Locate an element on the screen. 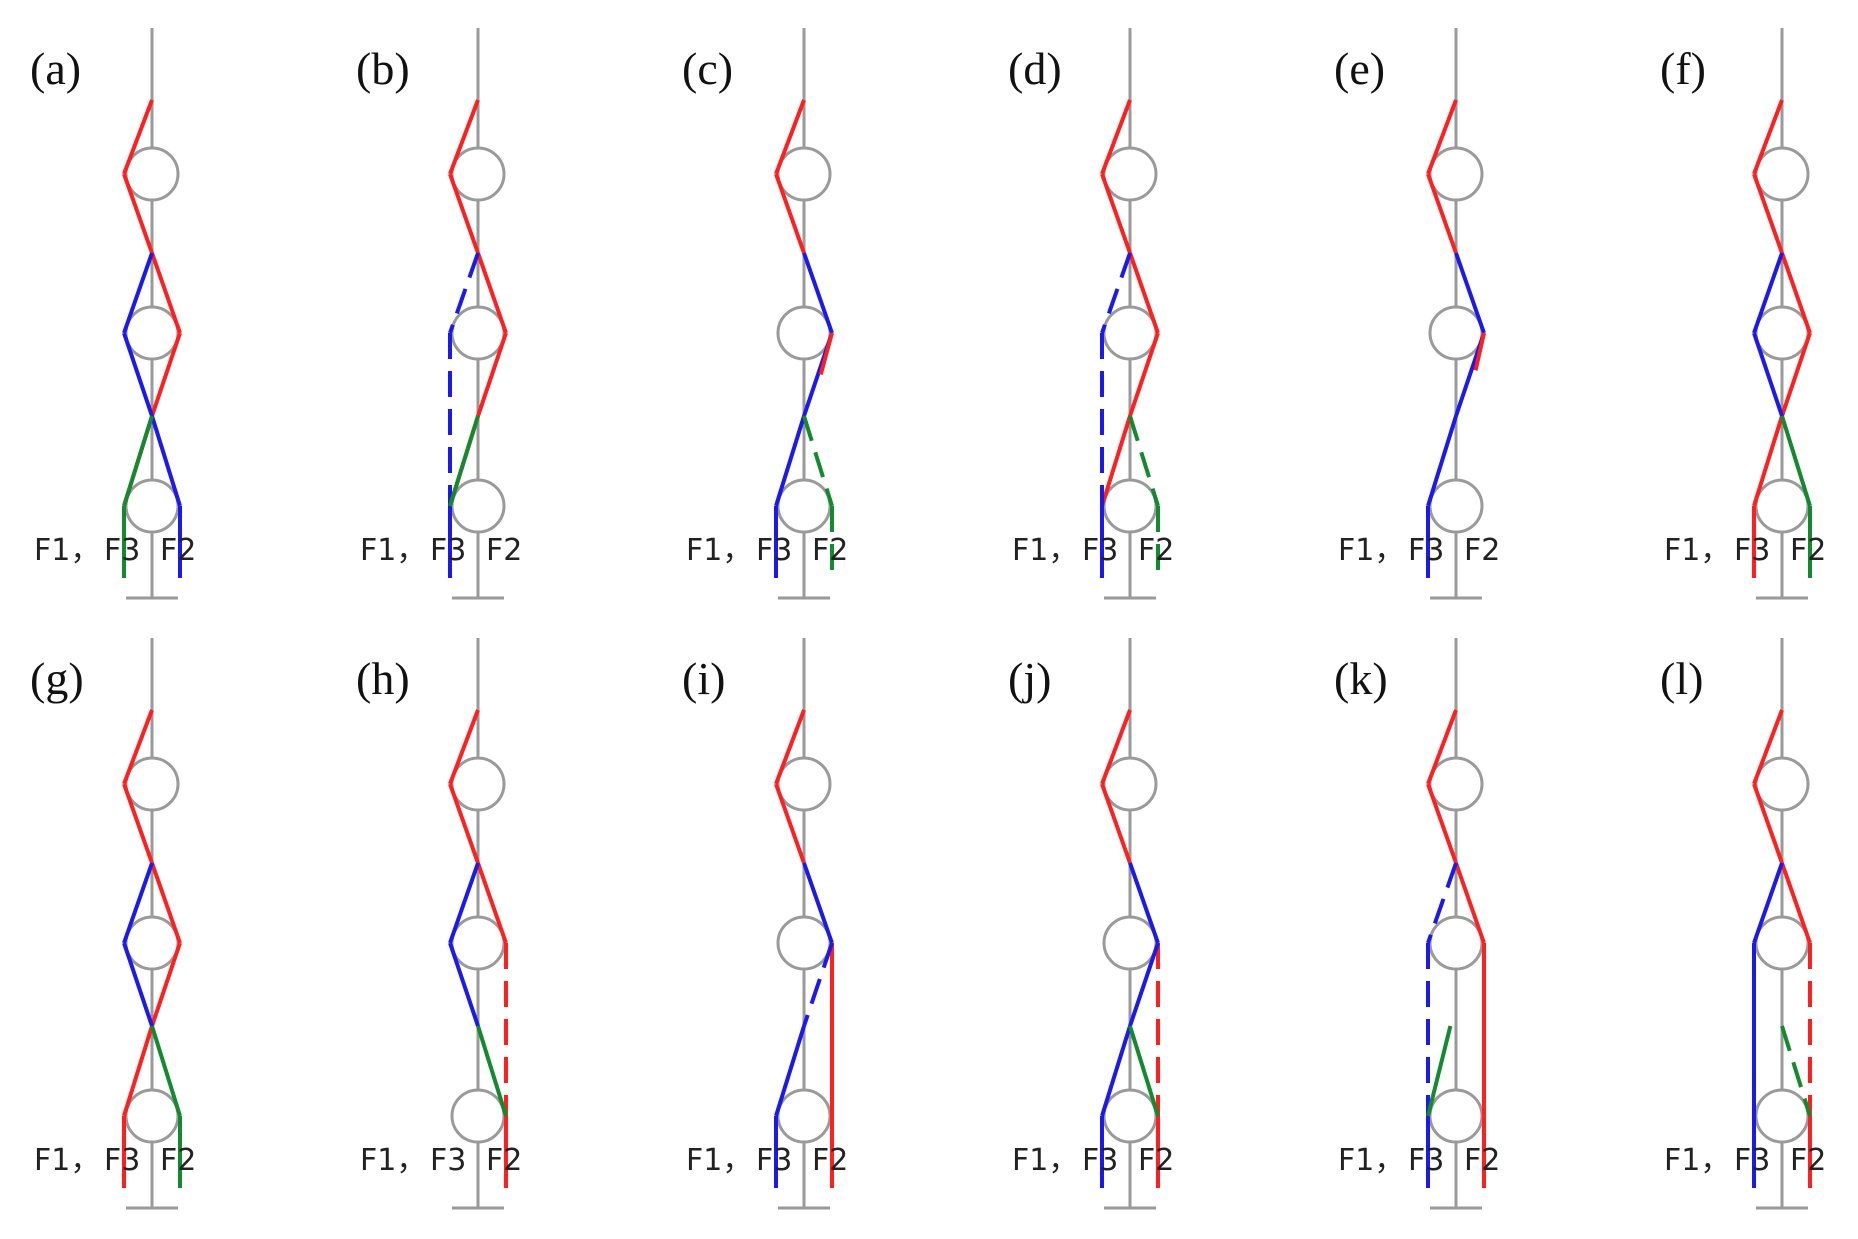 Image resolution: width=1858 pixels, height=1239 pixels. panel-h: (h) F1， F3 F2 is located at coordinates (439, 924).